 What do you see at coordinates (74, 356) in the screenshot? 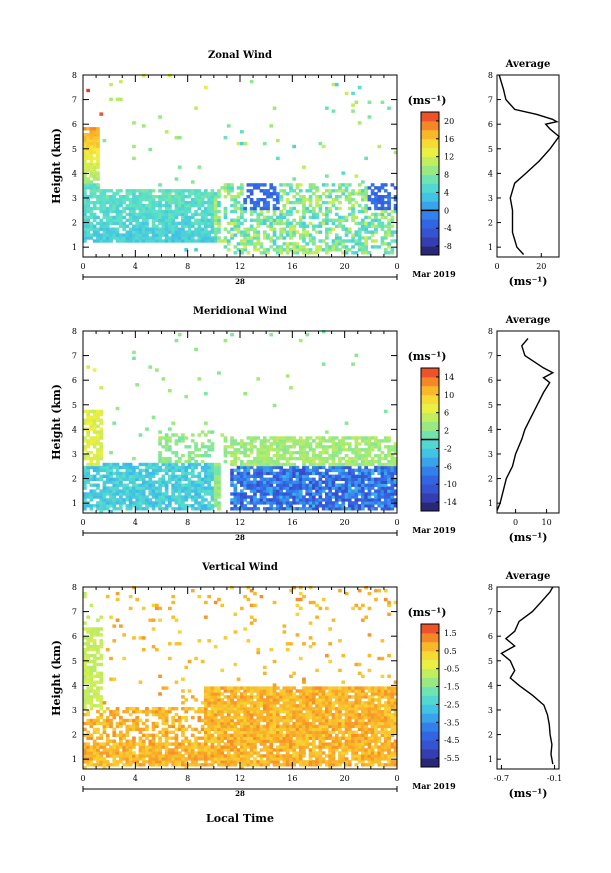
I see `y-tick-label: 7` at bounding box center [74, 356].